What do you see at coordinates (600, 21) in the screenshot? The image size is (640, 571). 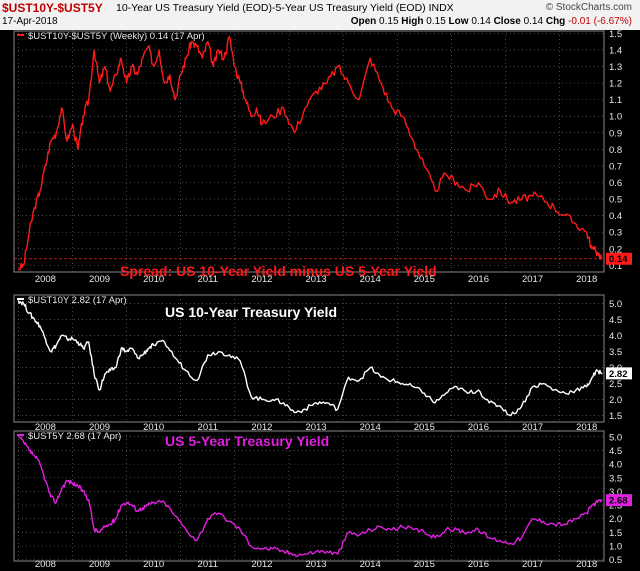 I see `chg-value: -0.01 (-6.67%)` at bounding box center [600, 21].